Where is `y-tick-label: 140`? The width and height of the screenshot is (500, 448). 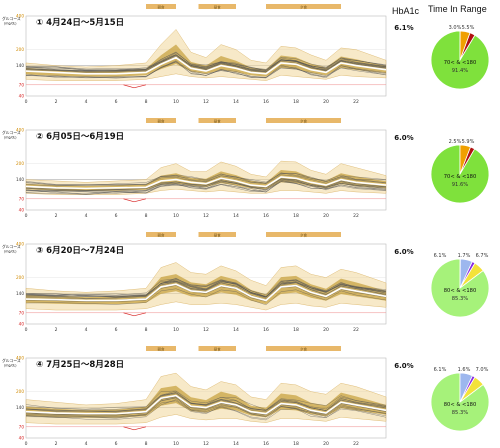 y-tick-label: 140 is located at coordinates (20, 293).